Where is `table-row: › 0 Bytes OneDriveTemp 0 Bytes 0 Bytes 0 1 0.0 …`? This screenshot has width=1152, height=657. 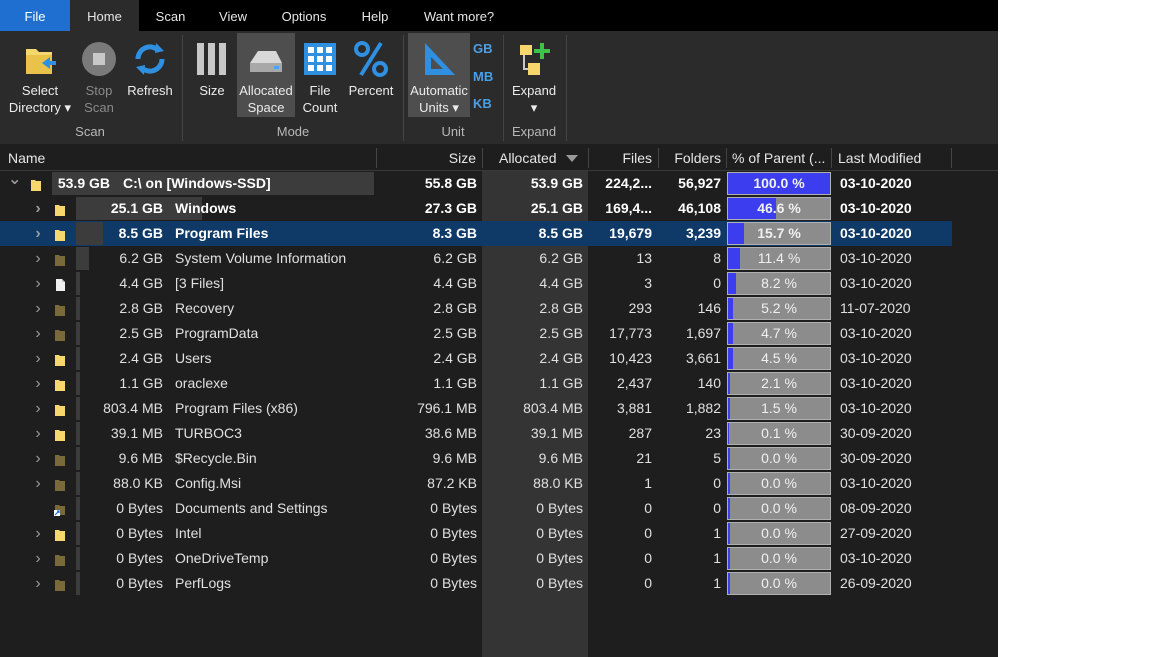
table-row: › 0 Bytes OneDriveTemp 0 Bytes 0 Bytes 0 1 0.0 … is located at coordinates (476, 558).